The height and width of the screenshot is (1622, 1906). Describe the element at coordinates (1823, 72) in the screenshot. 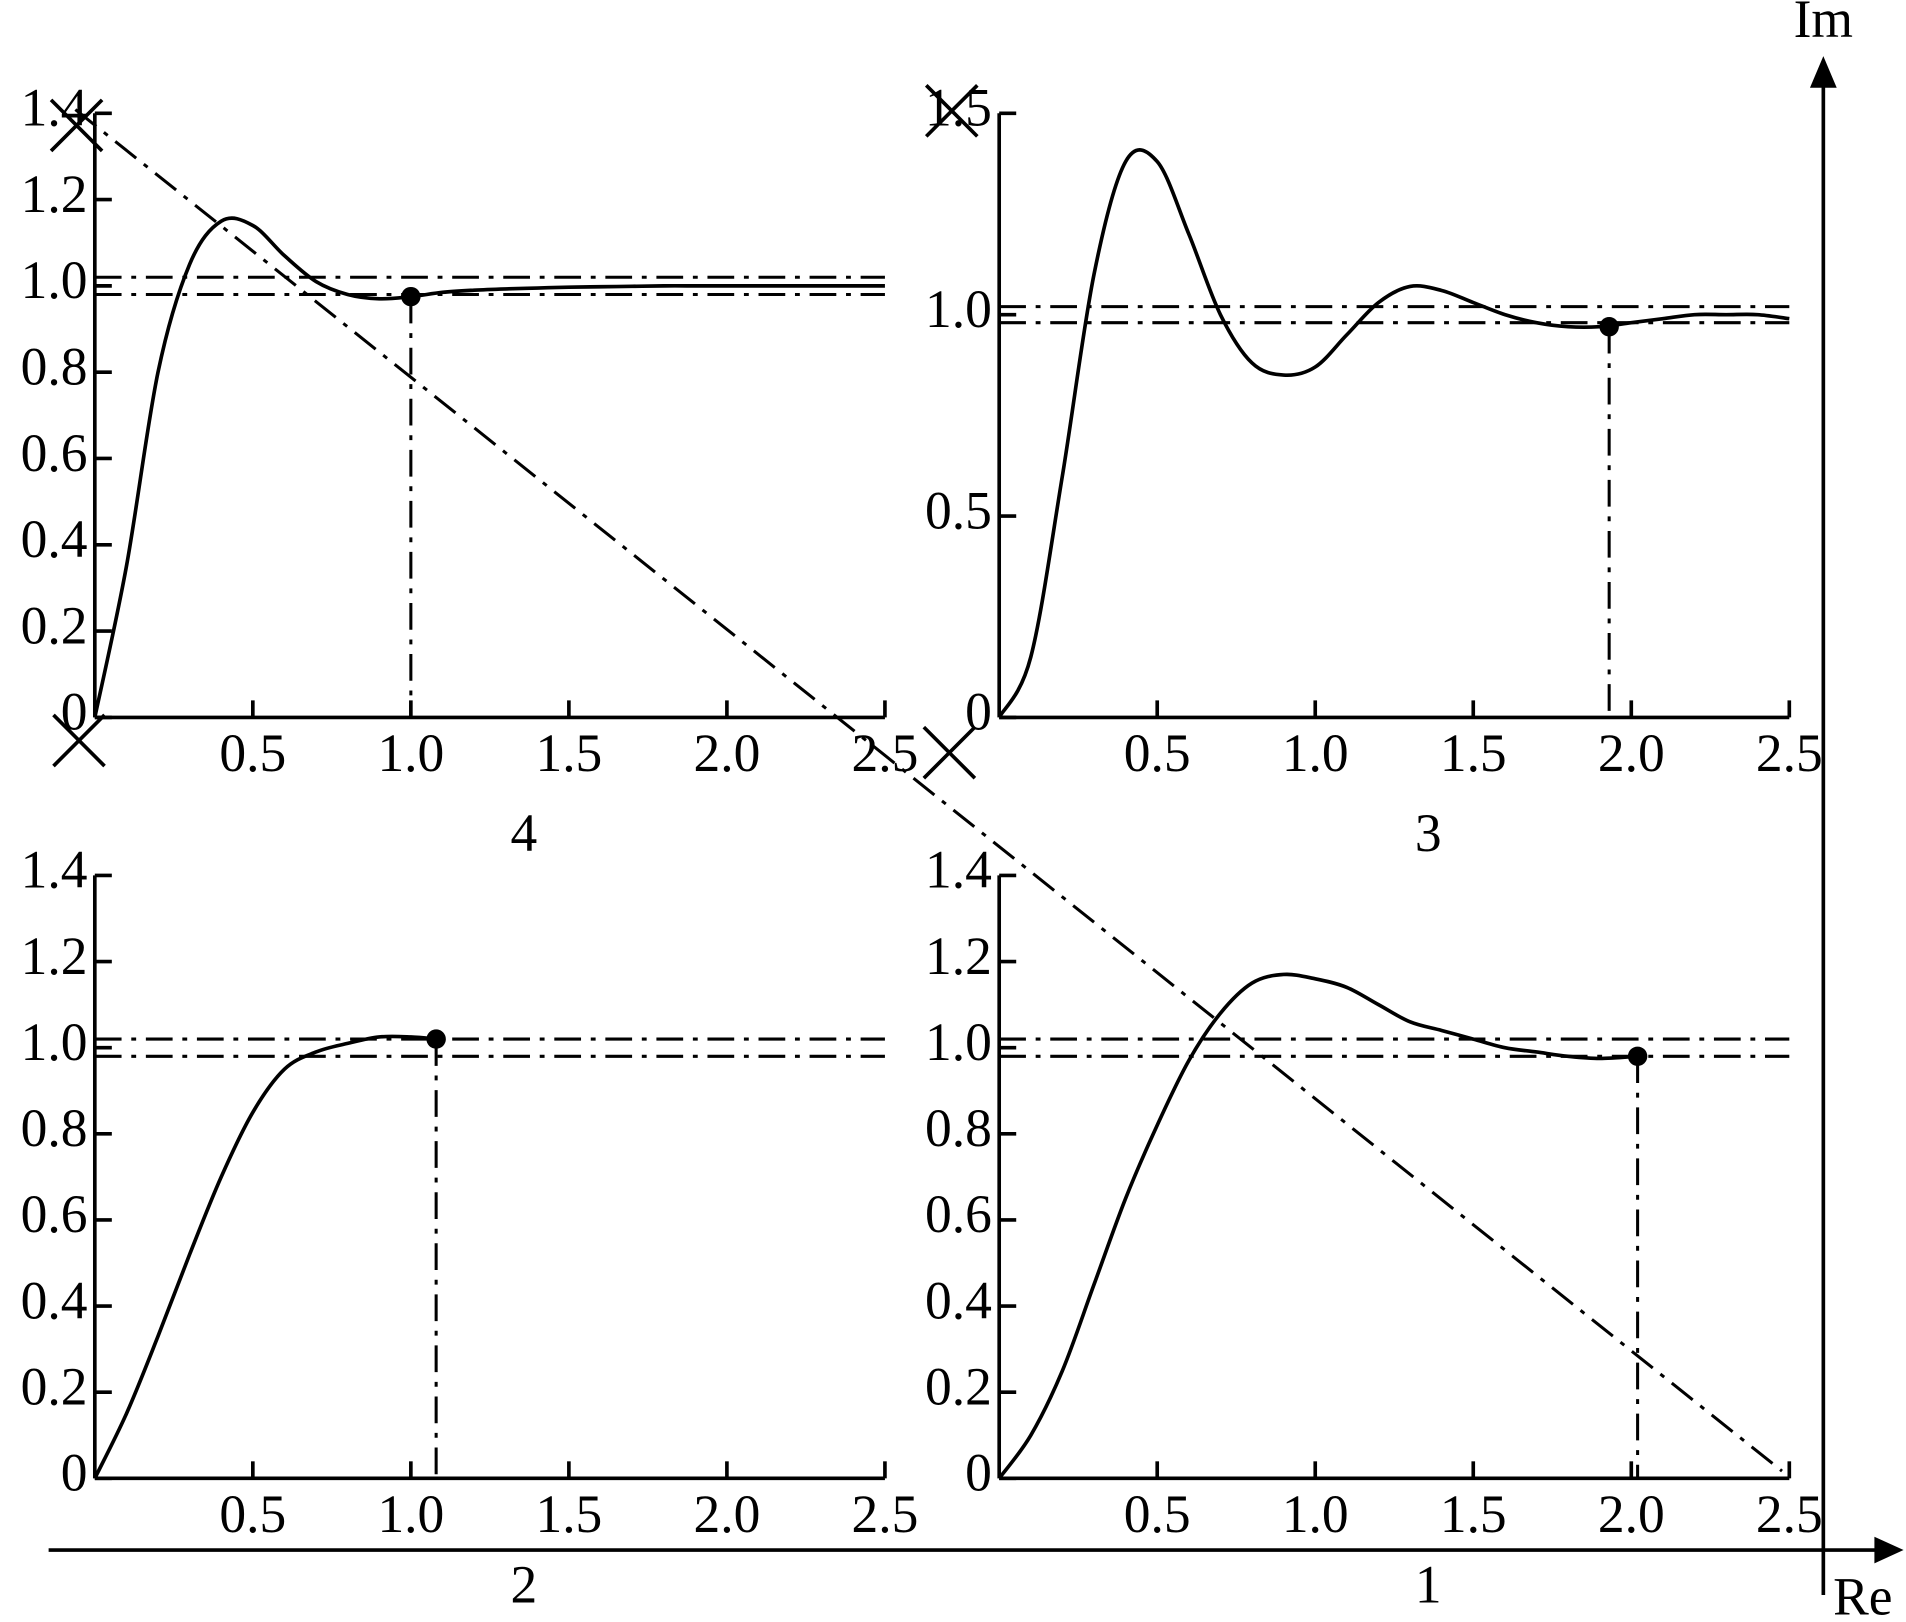

I see `imag-arrow` at that location.